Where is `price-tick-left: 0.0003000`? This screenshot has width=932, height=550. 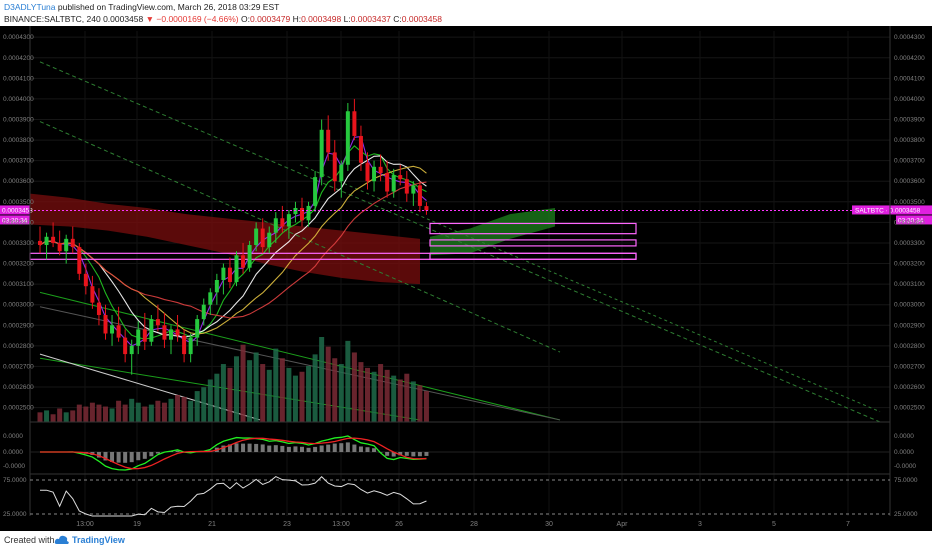 price-tick-left: 0.0003000 is located at coordinates (18, 305).